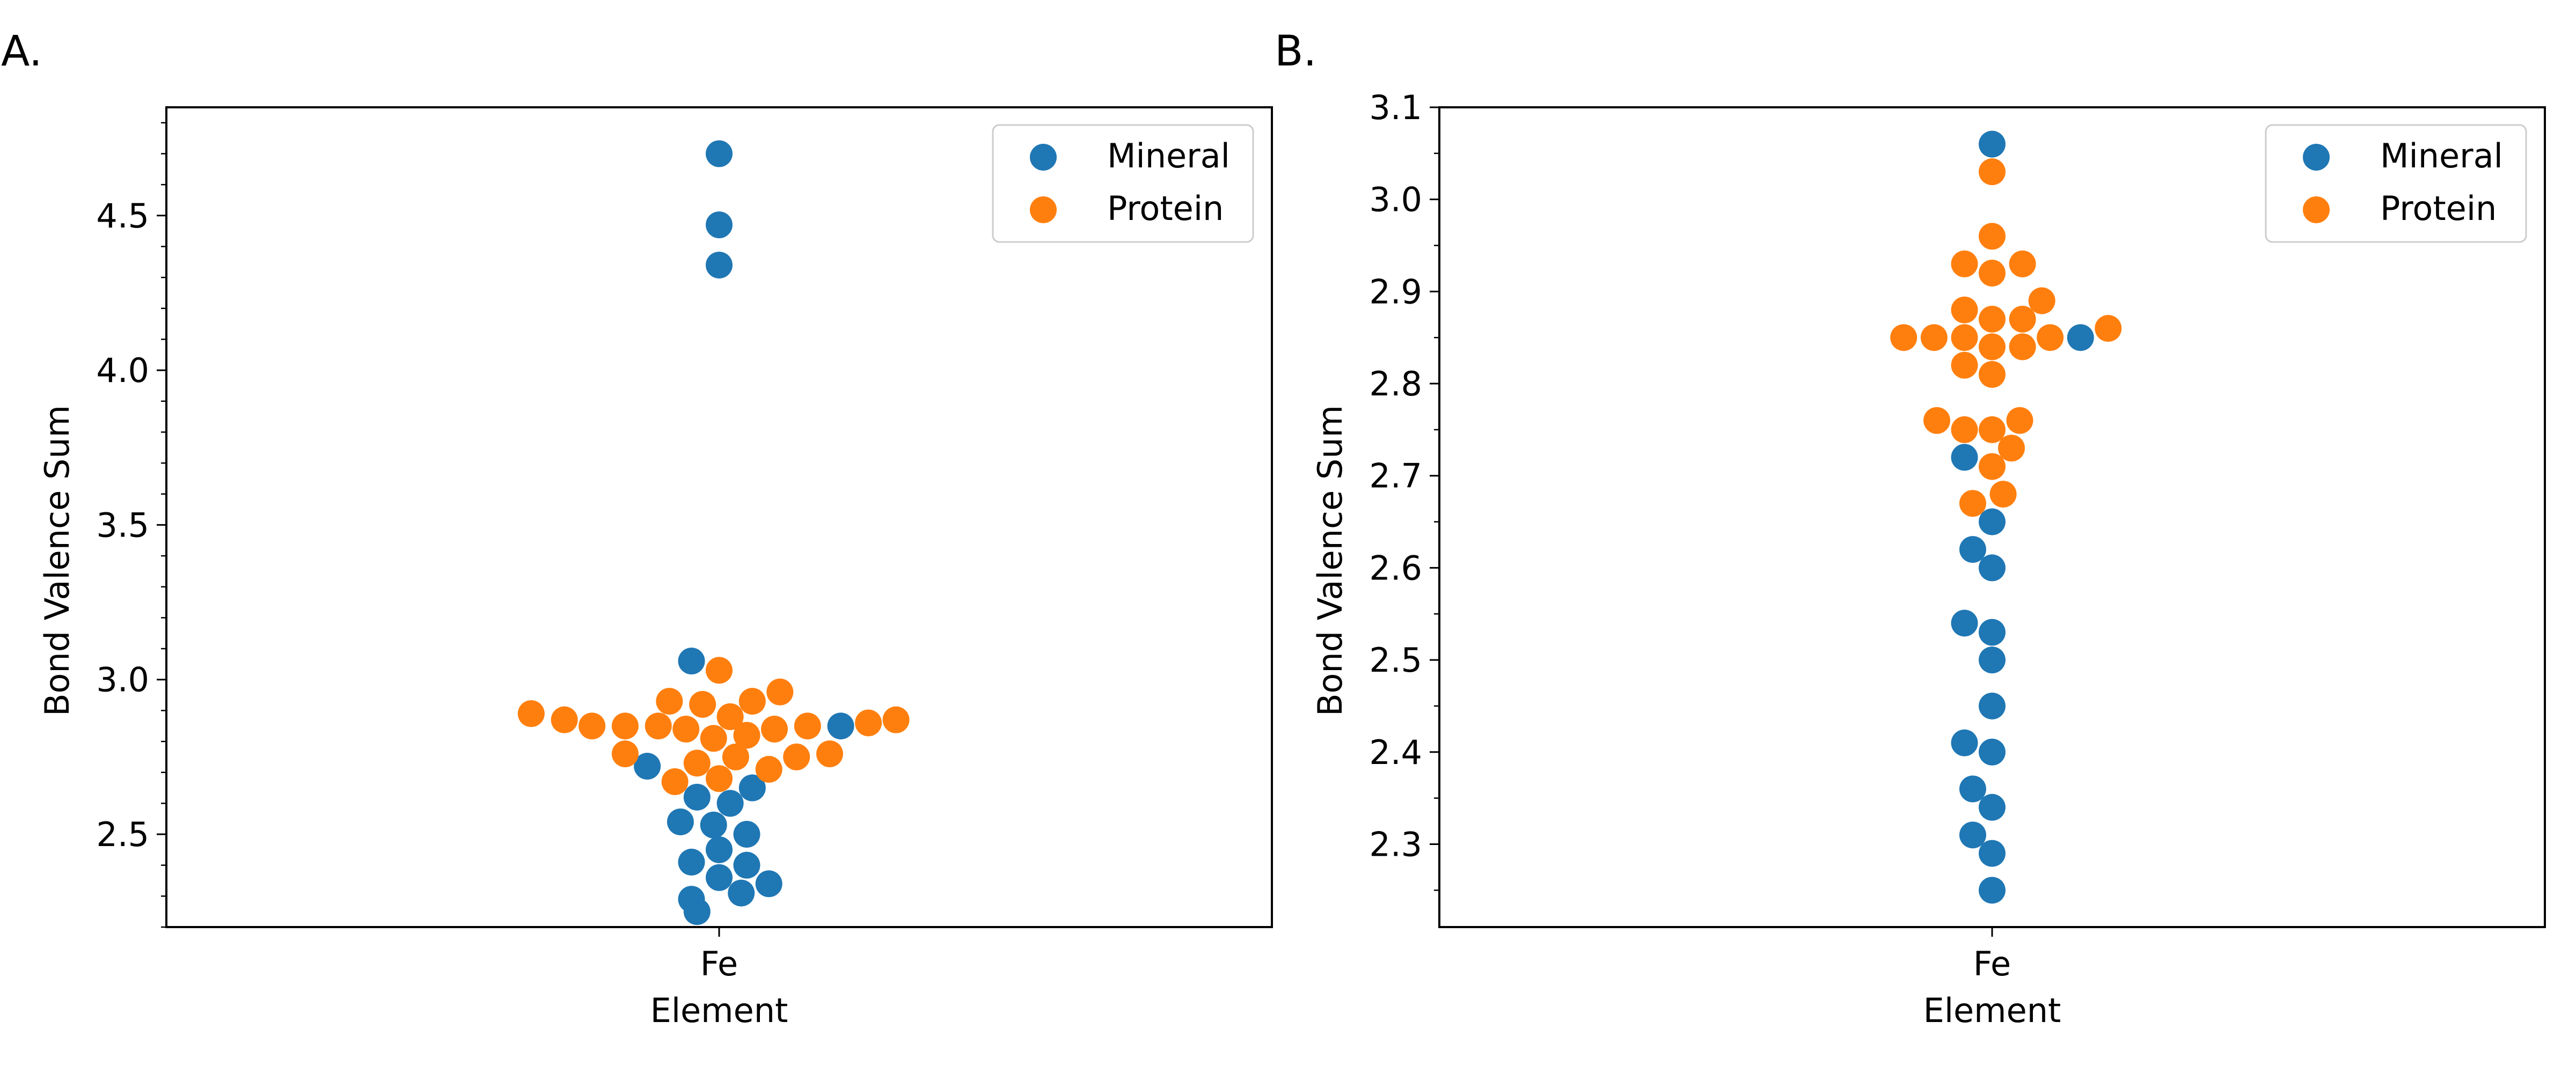 This screenshot has height=1073, width=2576. What do you see at coordinates (719, 963) in the screenshot?
I see `x-tick-label: Fe` at bounding box center [719, 963].